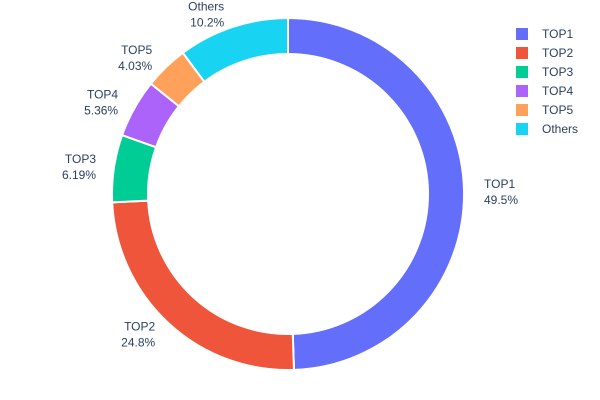 This screenshot has width=600, height=400. What do you see at coordinates (560, 129) in the screenshot?
I see `legend-label: Others` at bounding box center [560, 129].